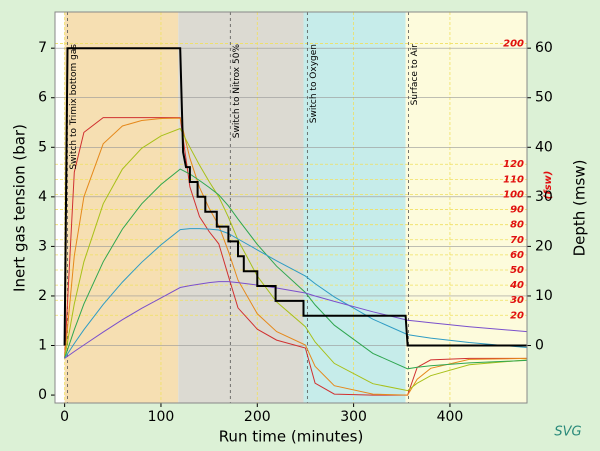 The width and height of the screenshot is (600, 451). Describe the element at coordinates (580, 208) in the screenshot. I see `y2-axis-label: Depth (msw)` at that location.